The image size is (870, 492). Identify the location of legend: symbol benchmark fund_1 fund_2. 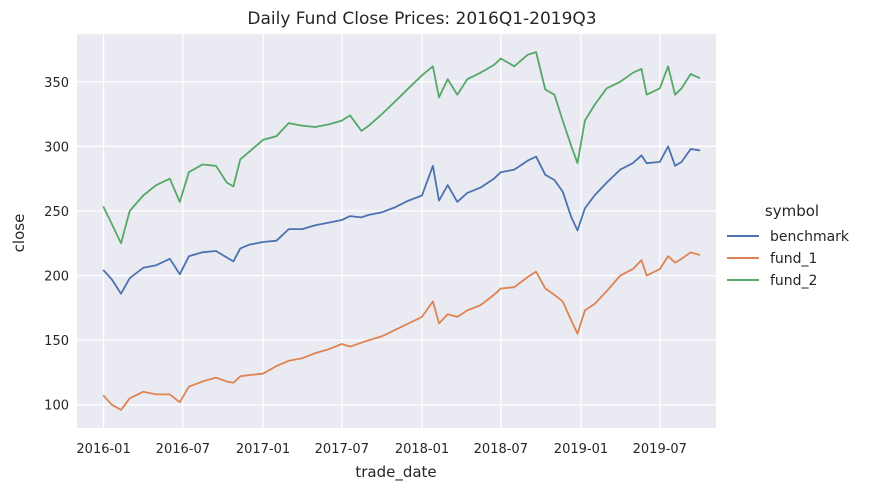
(788, 245).